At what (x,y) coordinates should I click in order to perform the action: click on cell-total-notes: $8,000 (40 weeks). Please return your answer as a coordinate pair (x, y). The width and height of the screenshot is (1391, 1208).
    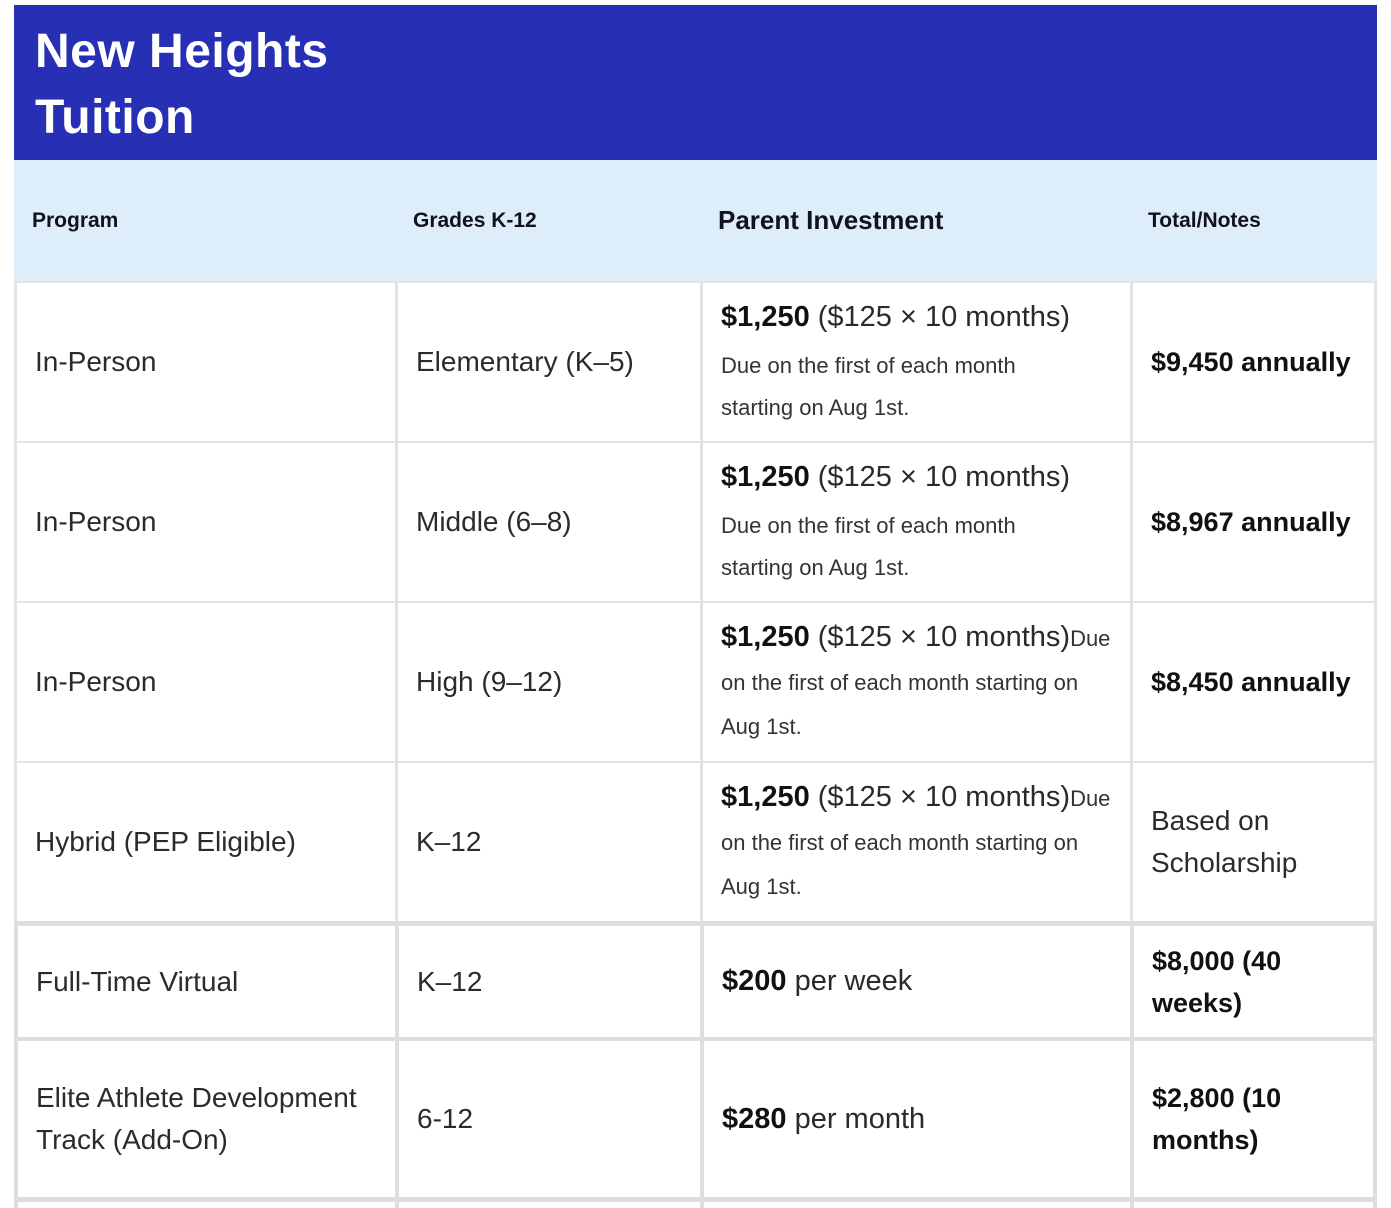
    Looking at the image, I should click on (1251, 981).